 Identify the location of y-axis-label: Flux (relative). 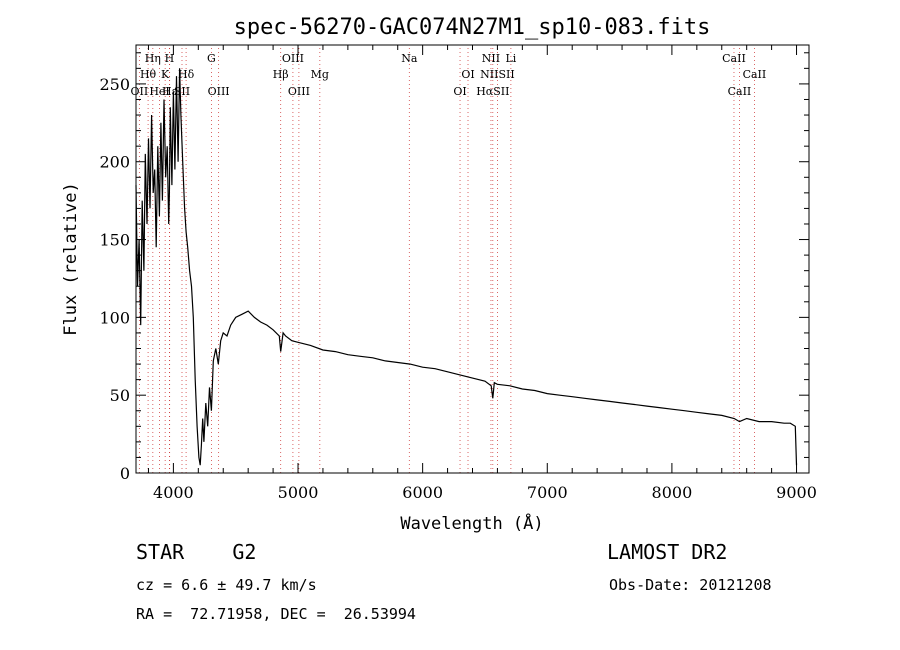
(71, 259).